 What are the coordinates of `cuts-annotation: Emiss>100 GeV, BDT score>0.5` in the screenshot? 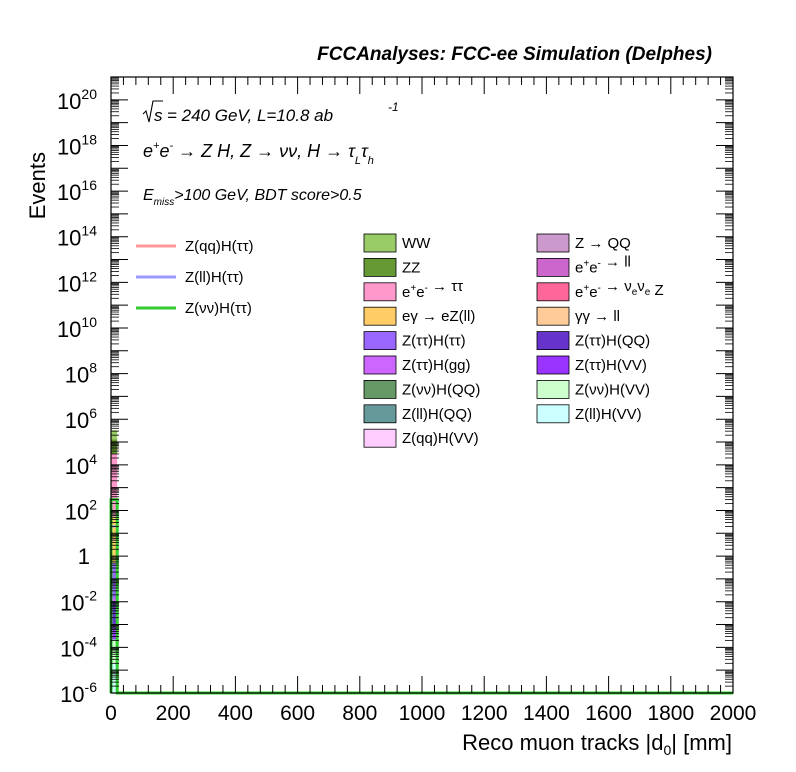 It's located at (252, 197).